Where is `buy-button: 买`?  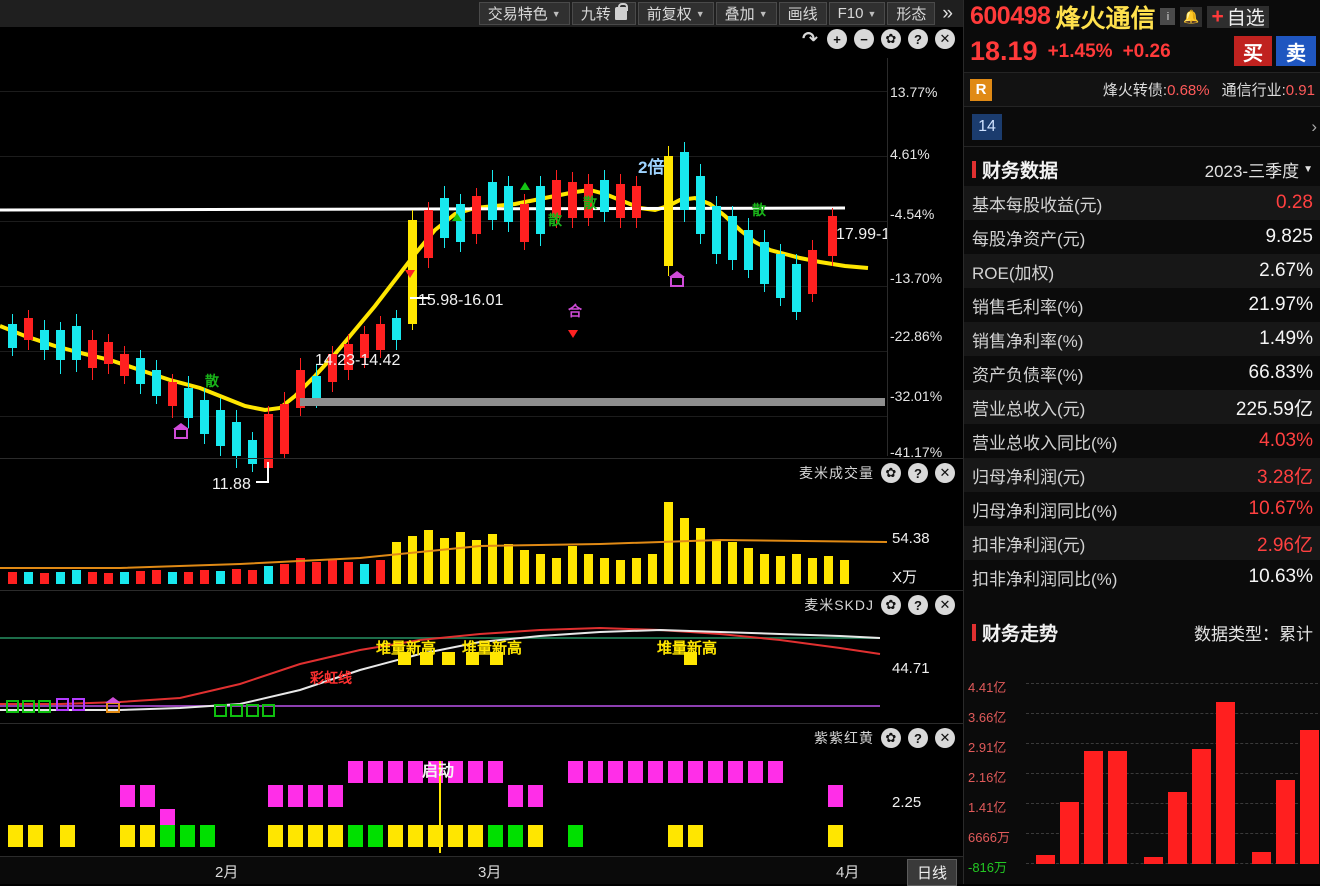 buy-button: 买 is located at coordinates (1253, 51).